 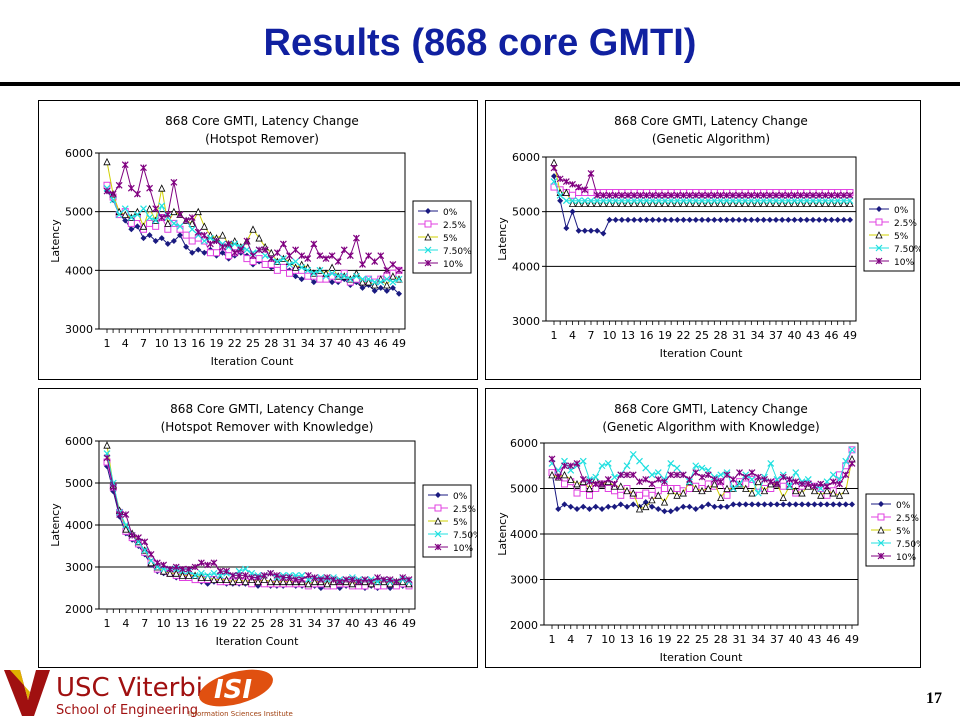 I want to click on legend-label: 5%, so click(x=460, y=523).